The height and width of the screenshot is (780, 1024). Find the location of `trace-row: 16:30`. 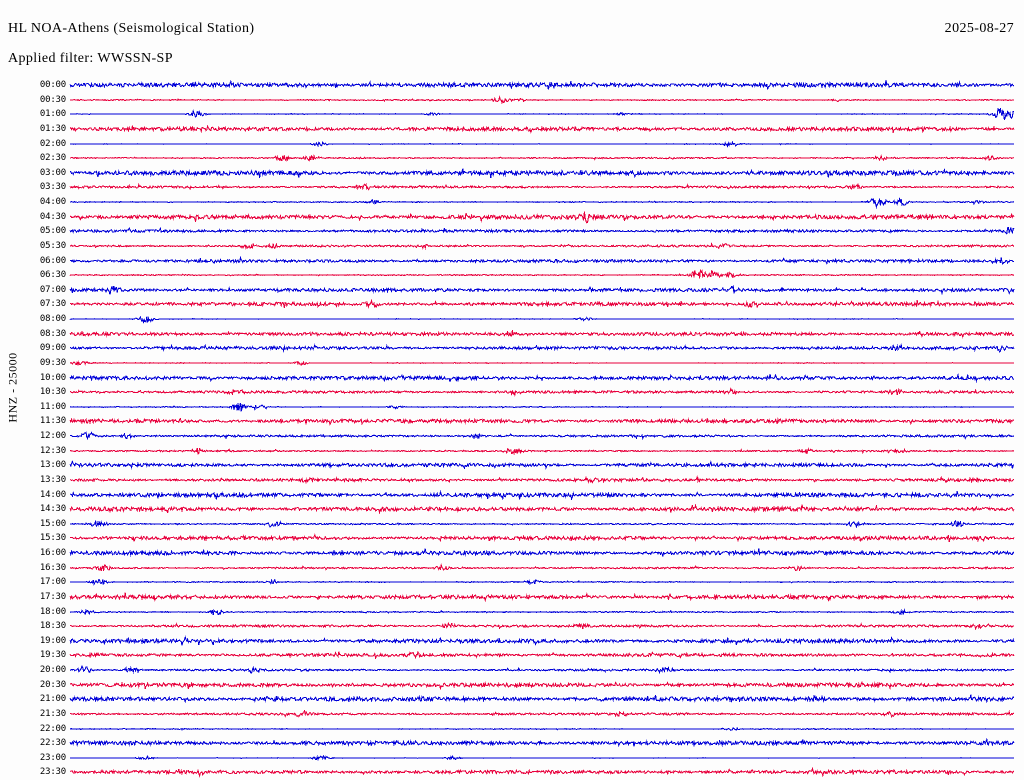

trace-row: 16:30 is located at coordinates (512, 568).